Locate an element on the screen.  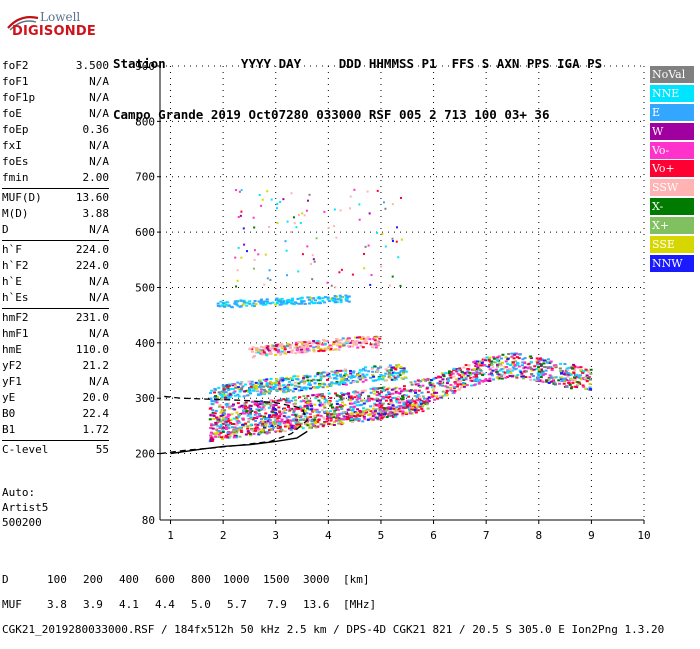
param-separator is located at coordinates (55, 440).